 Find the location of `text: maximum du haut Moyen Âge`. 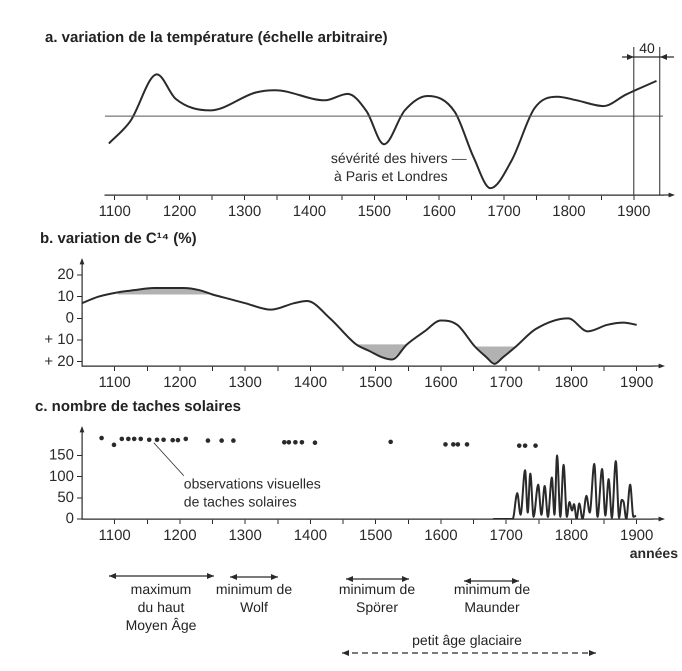

text: maximum du haut Moyen Âge is located at coordinates (161, 607).